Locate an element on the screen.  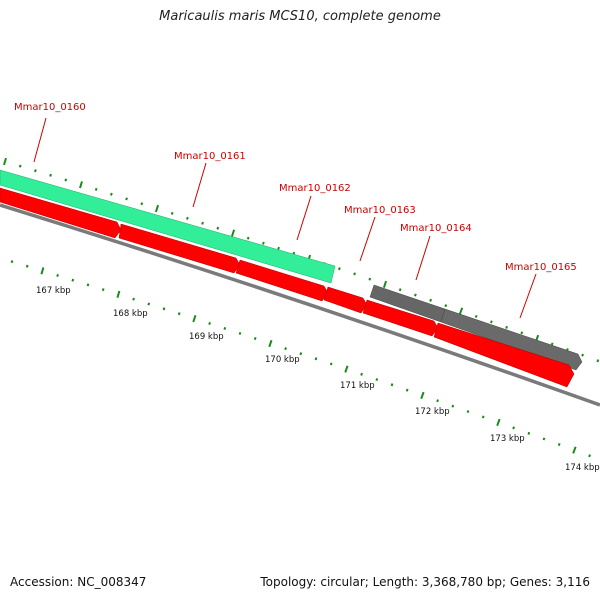
gene-label-mmar10-0162: Mmar10_0162 is located at coordinates (315, 188).